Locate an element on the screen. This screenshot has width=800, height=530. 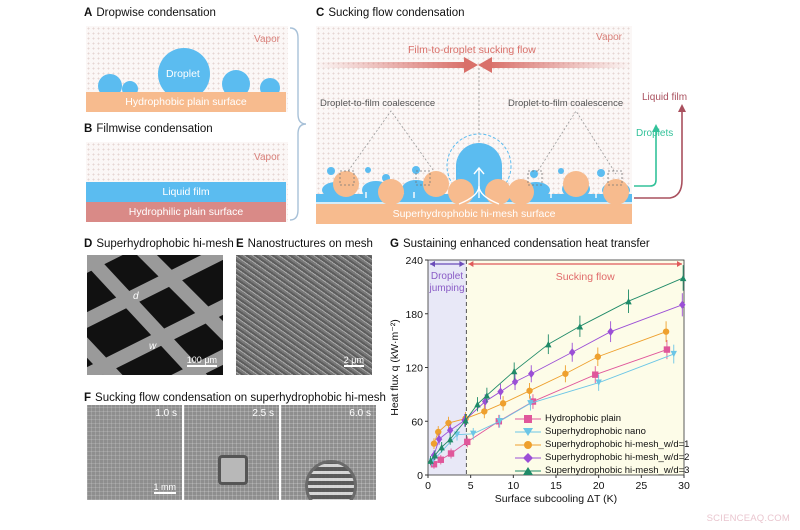
droplet-label: Droplet is located at coordinates (183, 74).